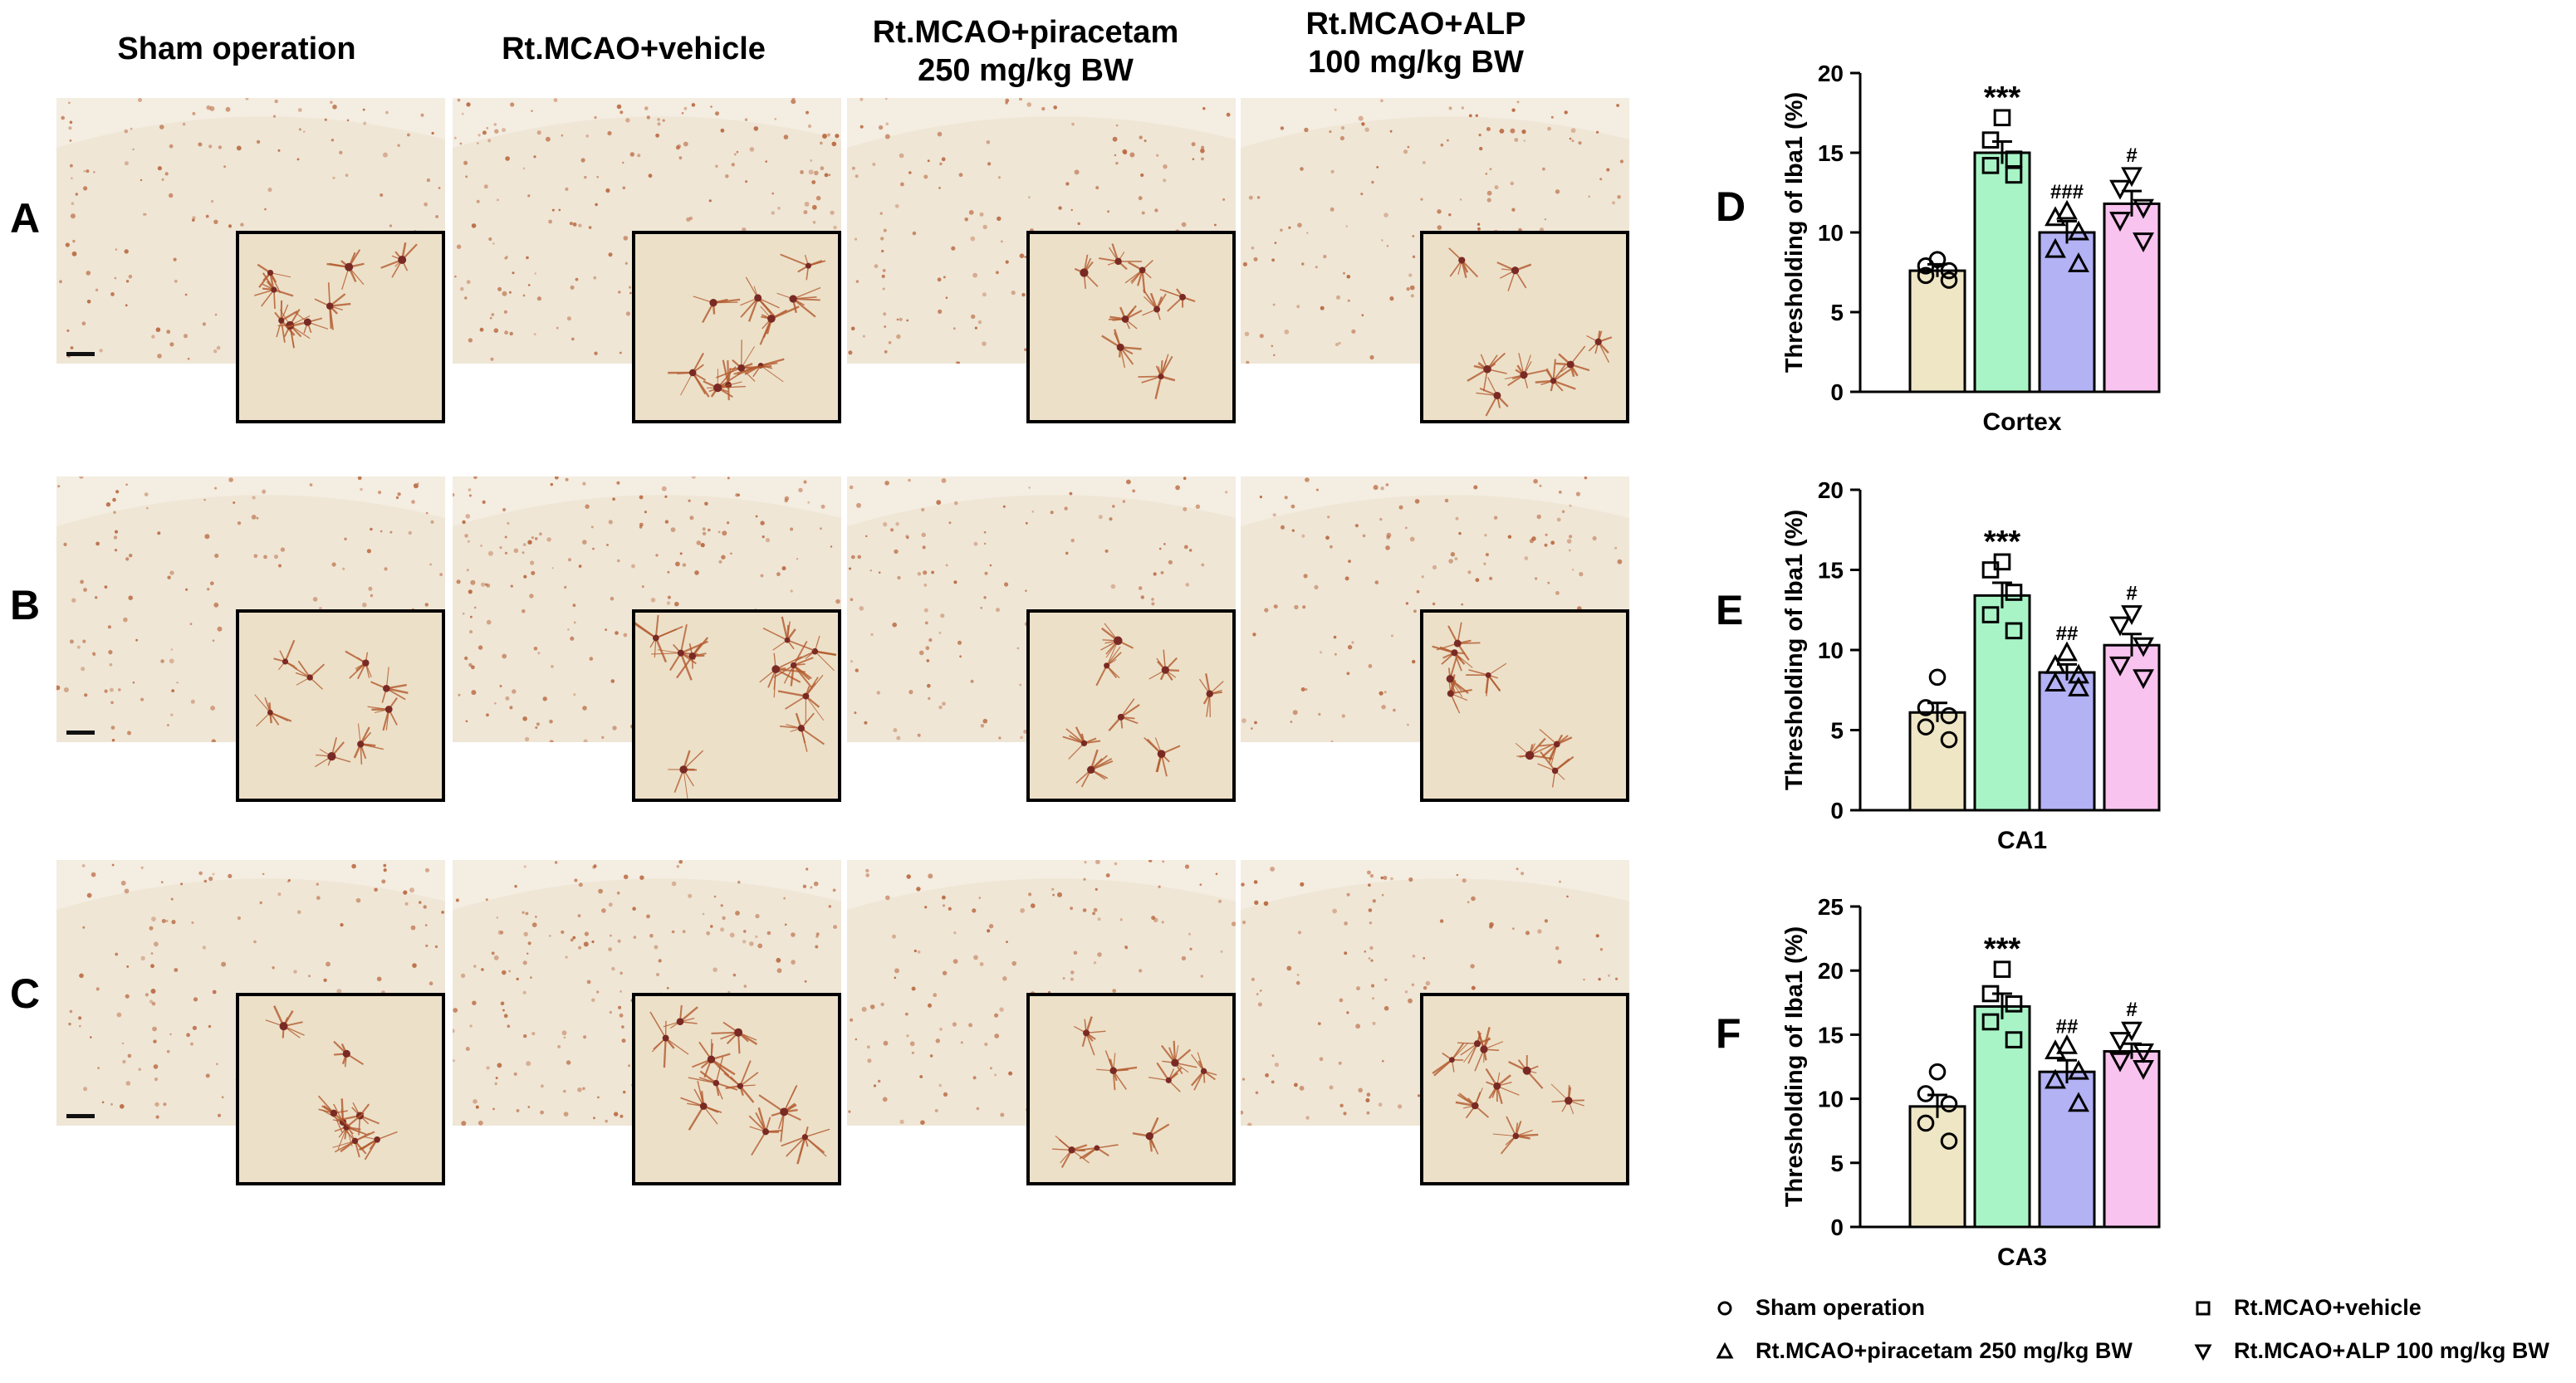 This screenshot has height=1383, width=2576. I want to click on panel-label-e: E, so click(1730, 610).